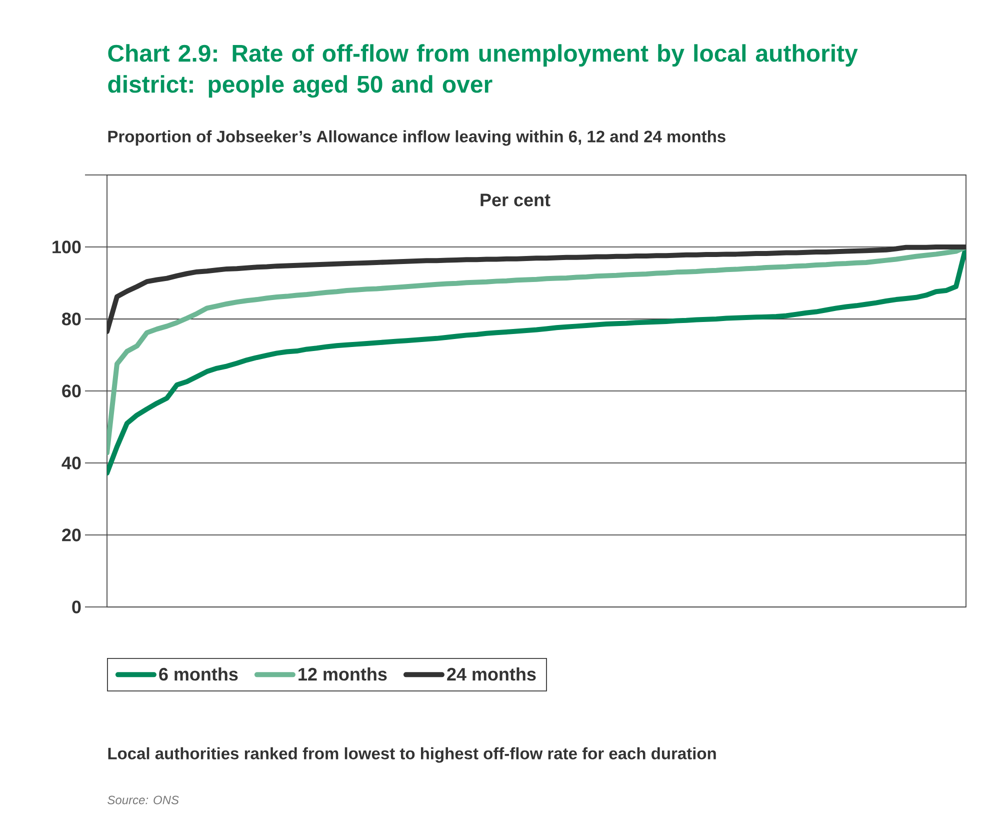 This screenshot has height=818, width=996. Describe the element at coordinates (491, 674) in the screenshot. I see `legend-label: 24 months` at that location.